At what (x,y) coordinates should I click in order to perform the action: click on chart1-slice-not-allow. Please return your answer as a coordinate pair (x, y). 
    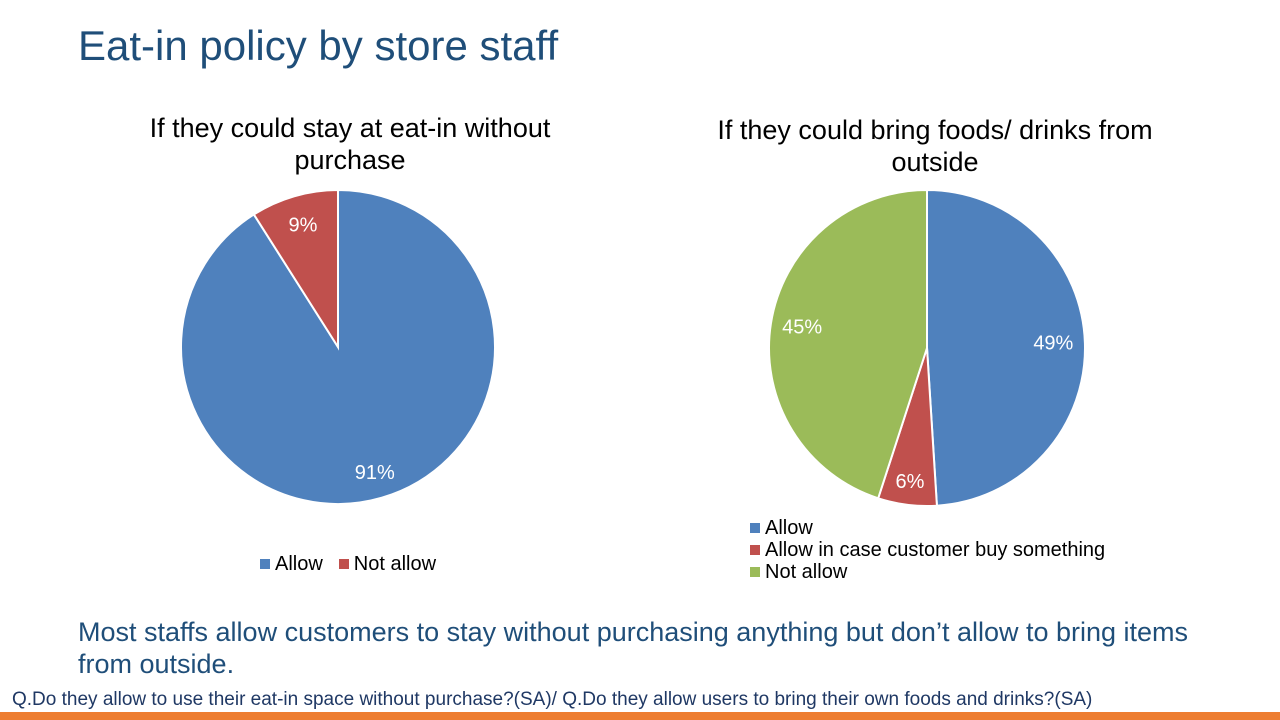
    Looking at the image, I should click on (295, 269).